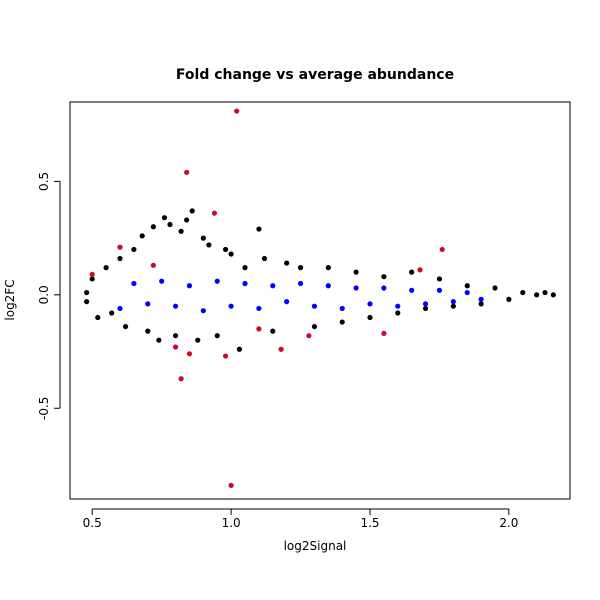  What do you see at coordinates (315, 546) in the screenshot?
I see `x-axis-label: log2Signal` at bounding box center [315, 546].